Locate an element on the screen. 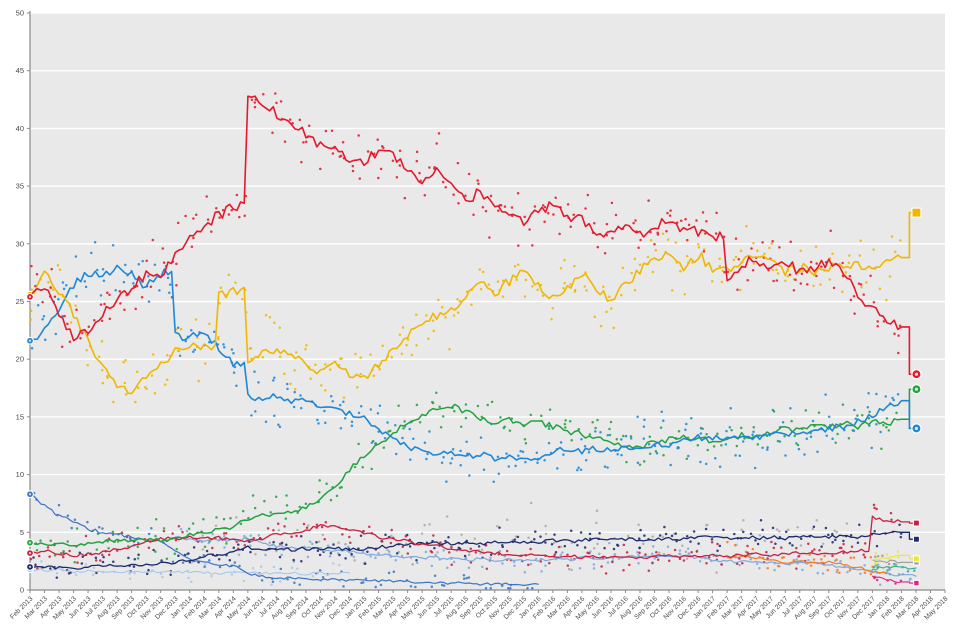  start-marker-center is located at coordinates (30, 340).